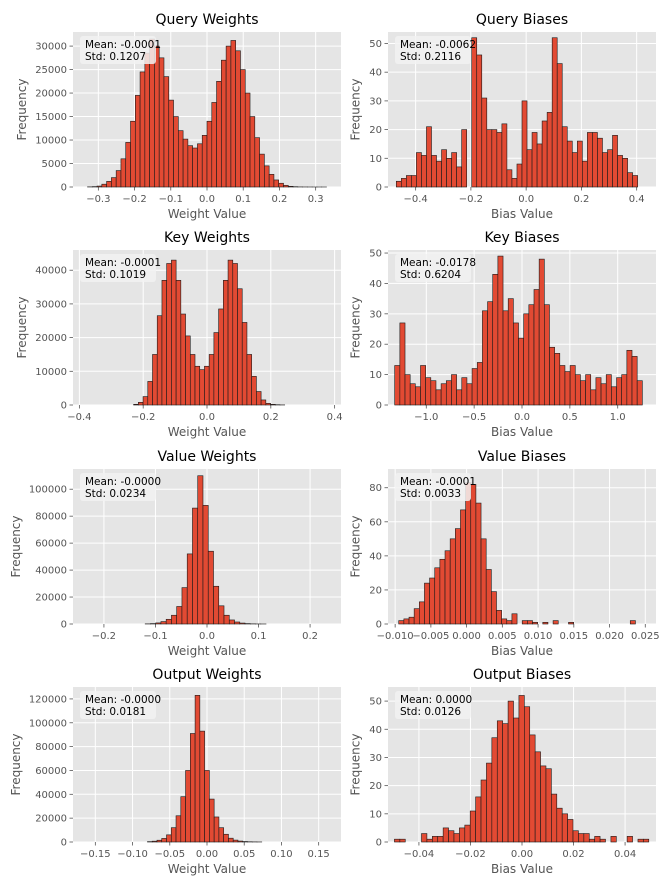 The height and width of the screenshot is (886, 664). Describe the element at coordinates (521, 238) in the screenshot. I see `panel-title: Key Biases` at that location.